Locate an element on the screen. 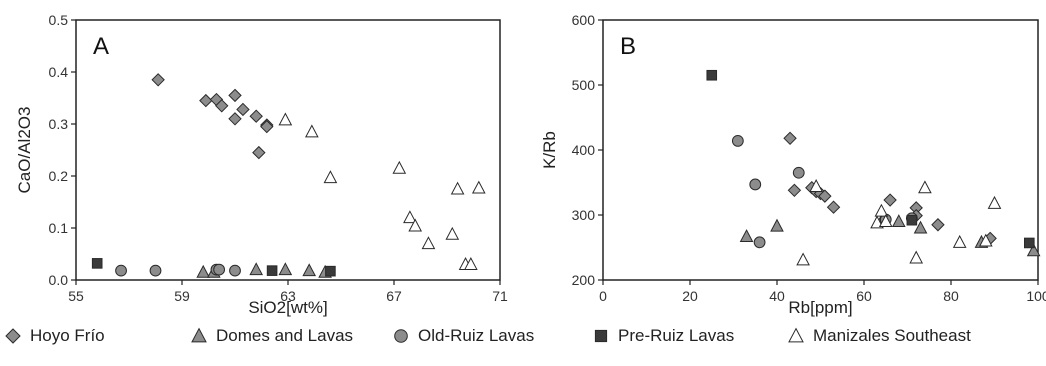 This screenshot has height=366, width=1046. legend-item-oldruiz: Old-Ruiz Lavas is located at coordinates (463, 336).